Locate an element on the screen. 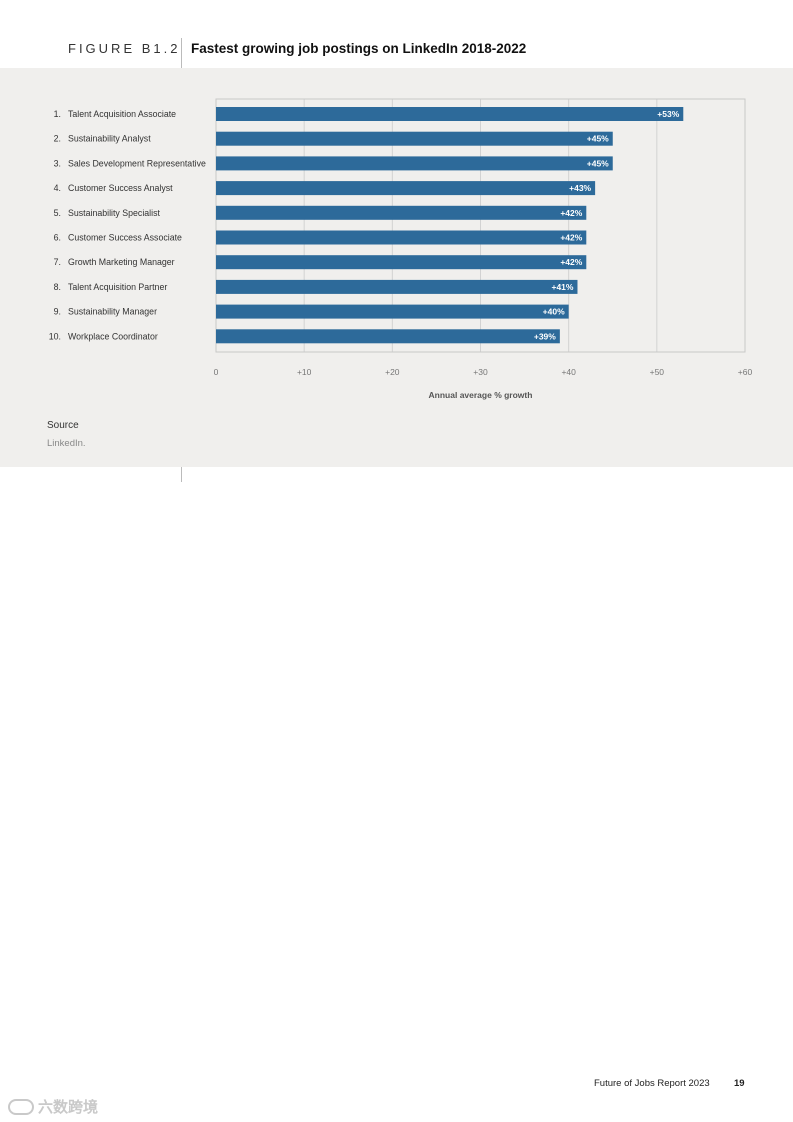 The width and height of the screenshot is (793, 1122). category-label: Talent Acquisition Associate is located at coordinates (122, 114).